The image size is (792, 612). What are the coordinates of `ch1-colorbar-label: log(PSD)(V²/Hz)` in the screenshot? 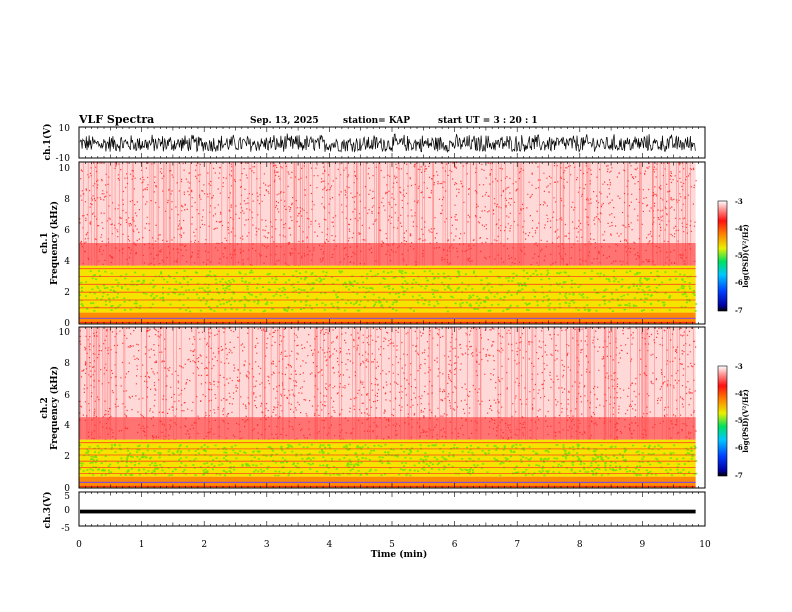 It's located at (745, 256).